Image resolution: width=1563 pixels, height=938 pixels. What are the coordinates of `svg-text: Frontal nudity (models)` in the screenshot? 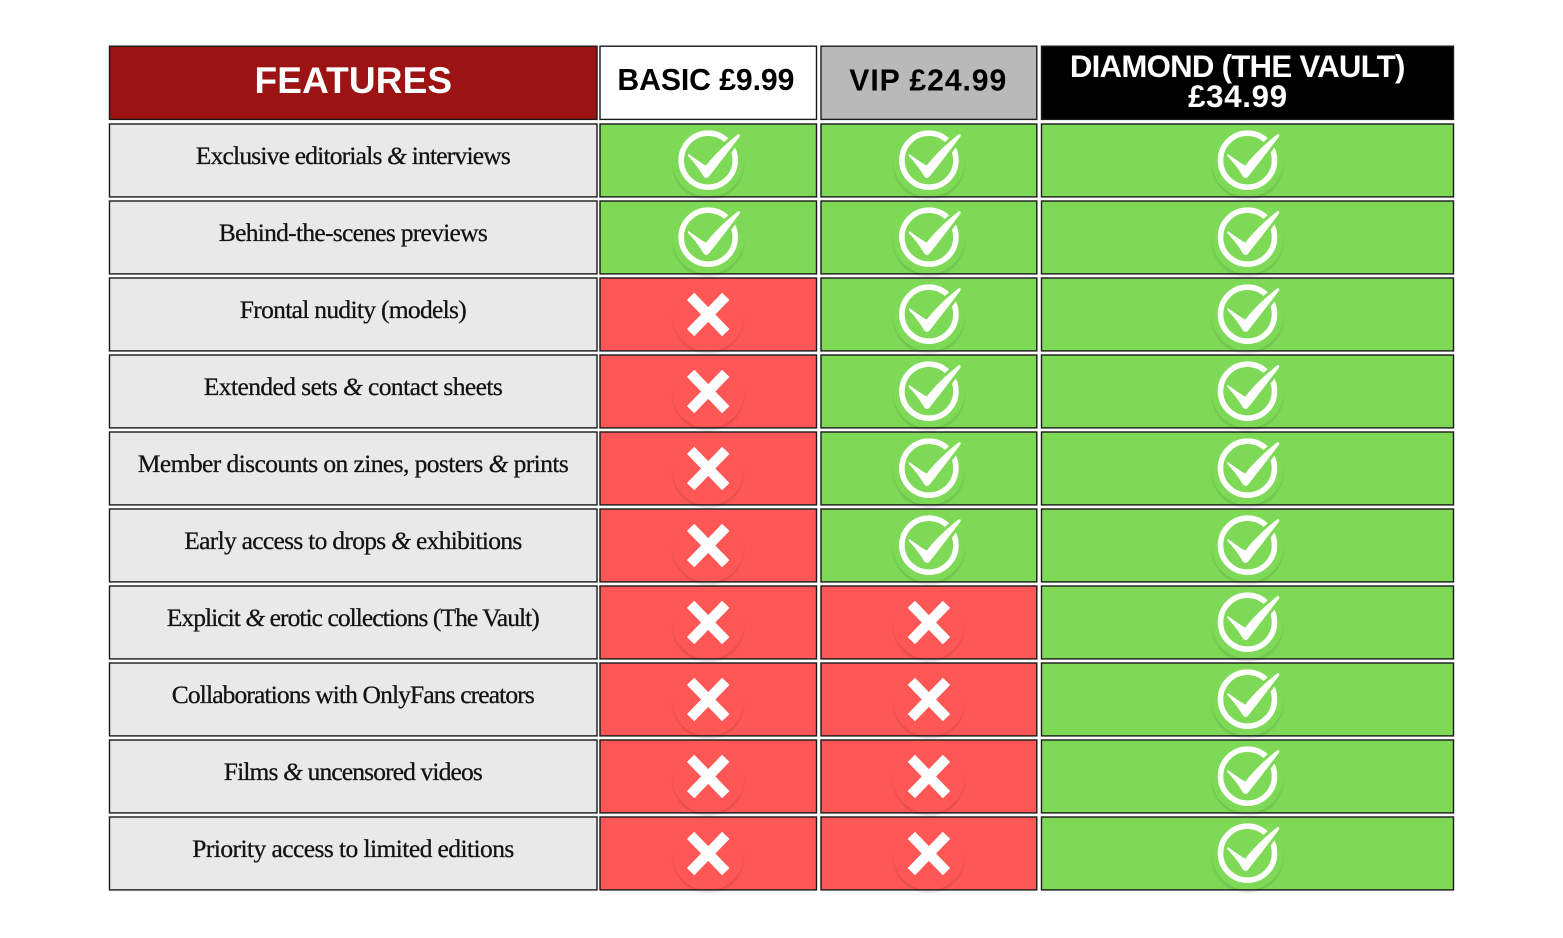 It's located at (353, 309).